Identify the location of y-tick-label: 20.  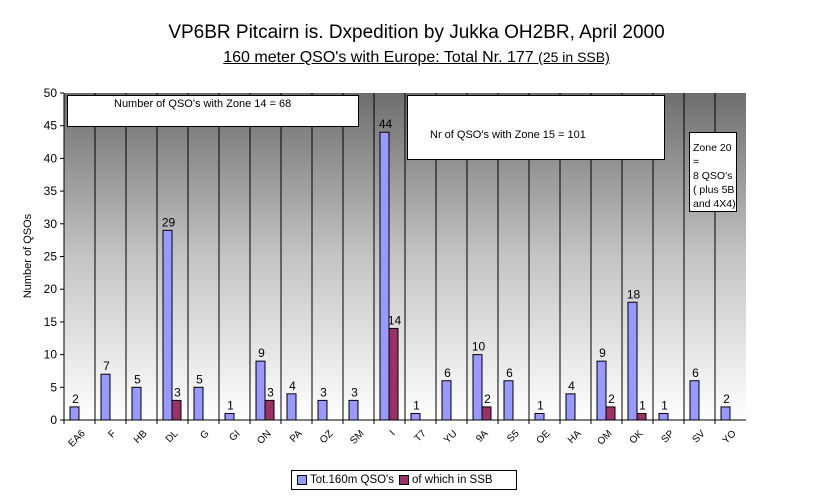
(51, 289).